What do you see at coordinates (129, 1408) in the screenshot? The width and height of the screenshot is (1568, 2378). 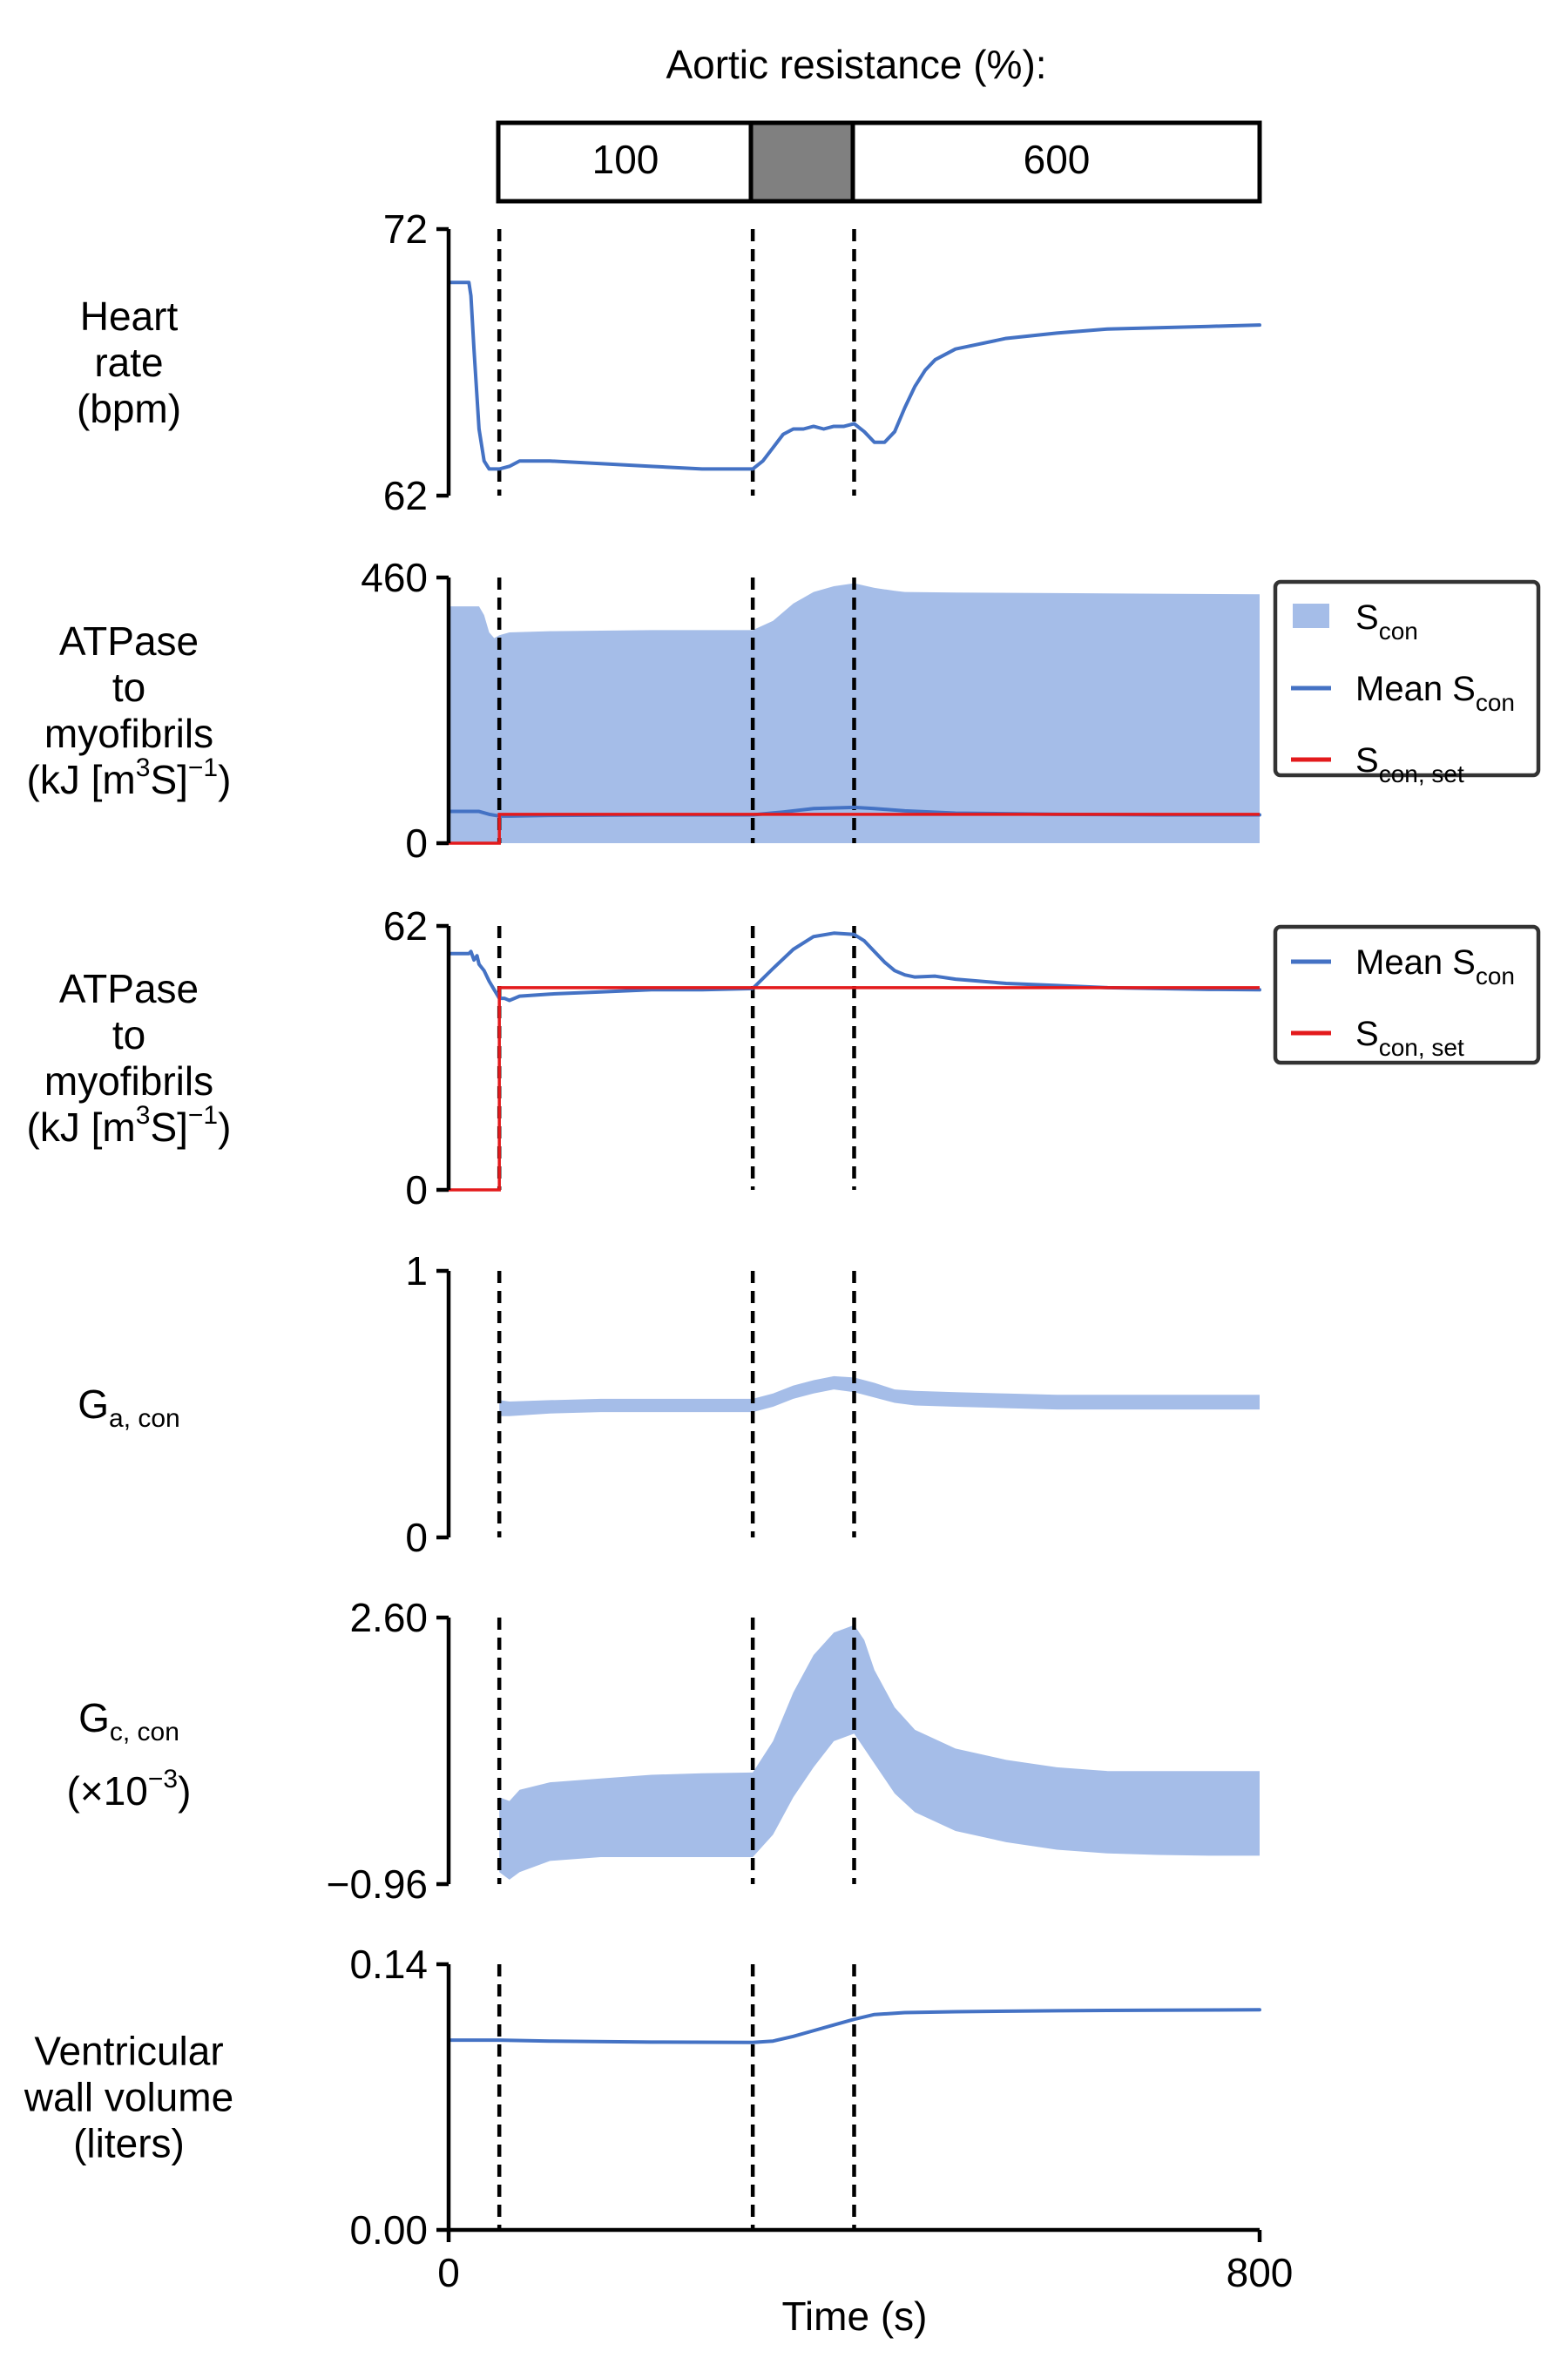 I see `y-axis-label: Ga, con` at bounding box center [129, 1408].